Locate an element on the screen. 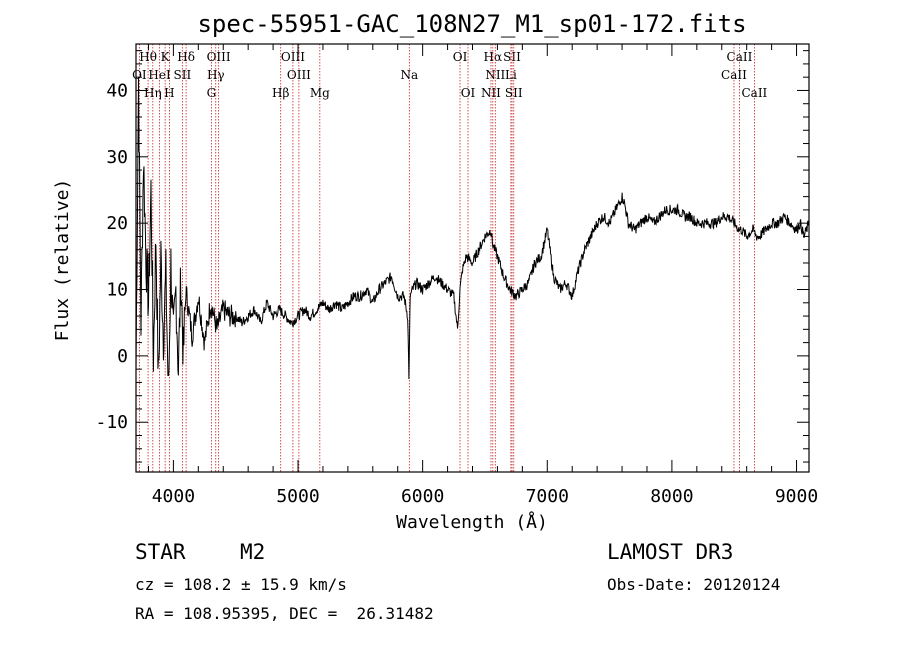 This screenshot has width=900, height=649. x-axis-label: Wavelength (Å) is located at coordinates (472, 522).